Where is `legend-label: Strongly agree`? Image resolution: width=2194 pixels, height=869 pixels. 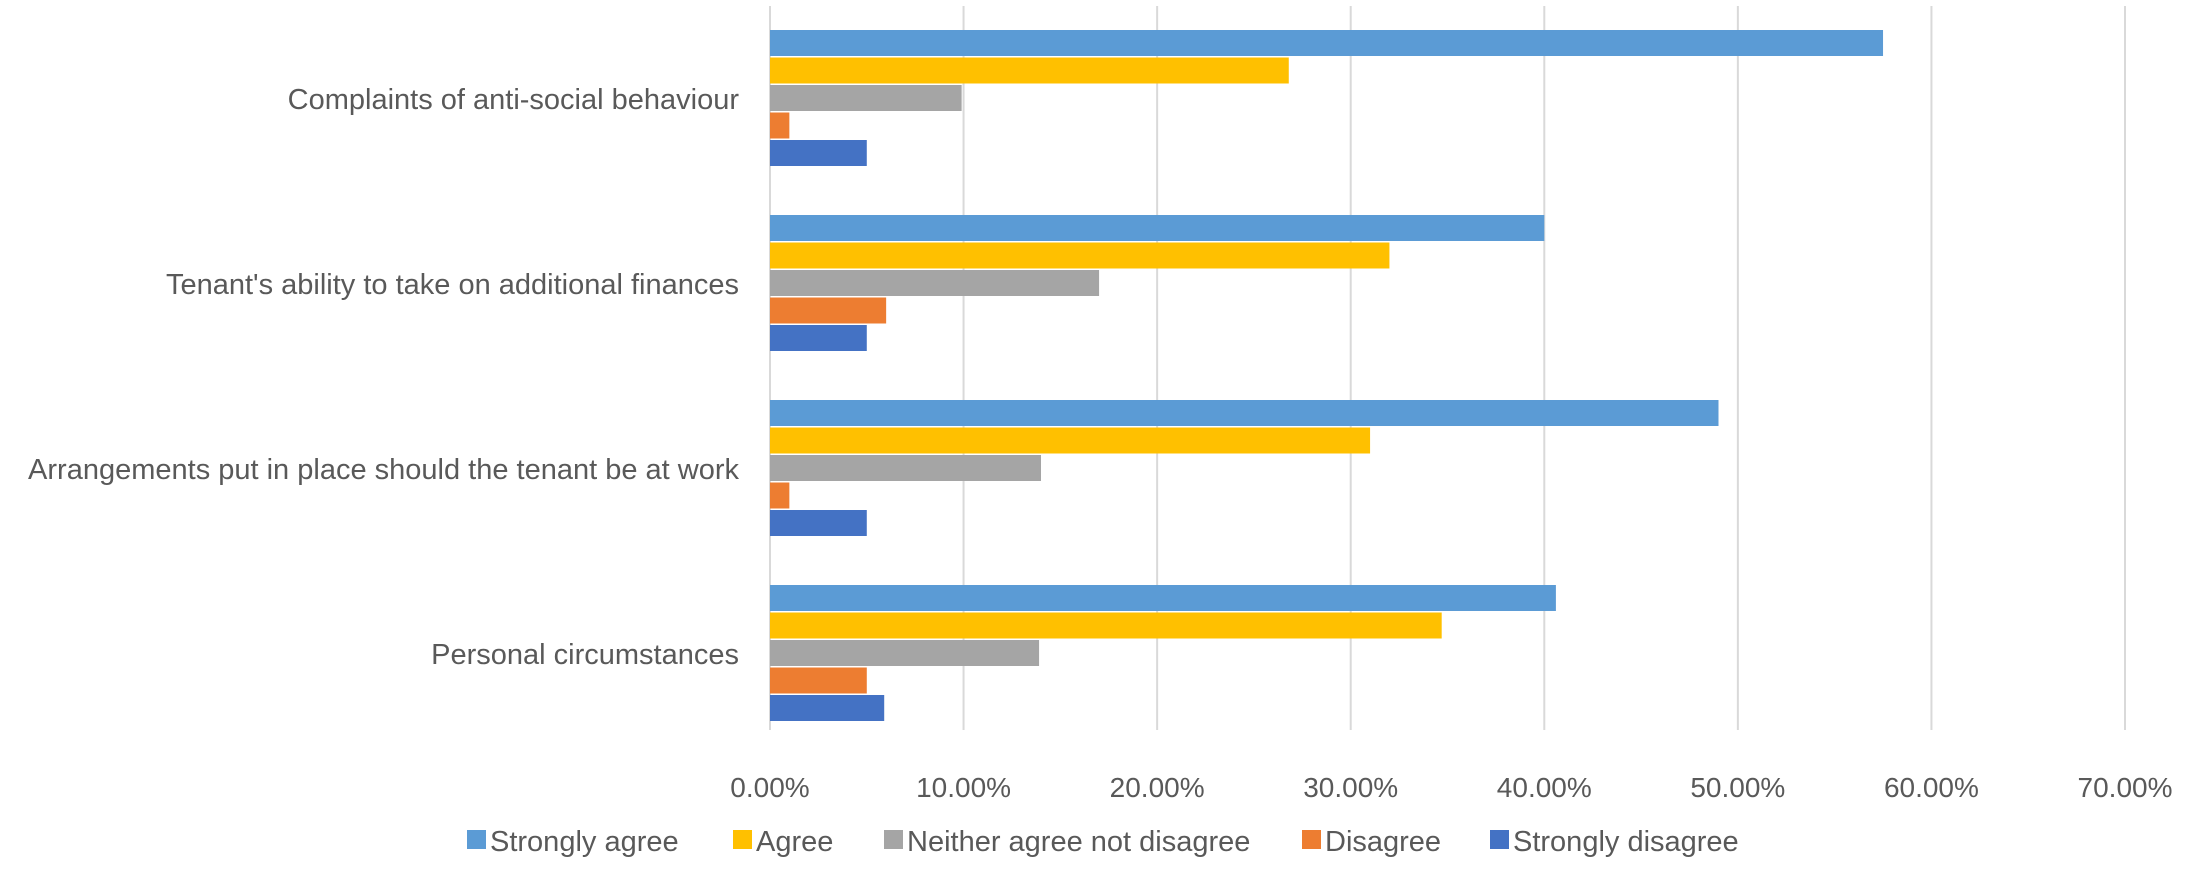 legend-label: Strongly agree is located at coordinates (584, 842).